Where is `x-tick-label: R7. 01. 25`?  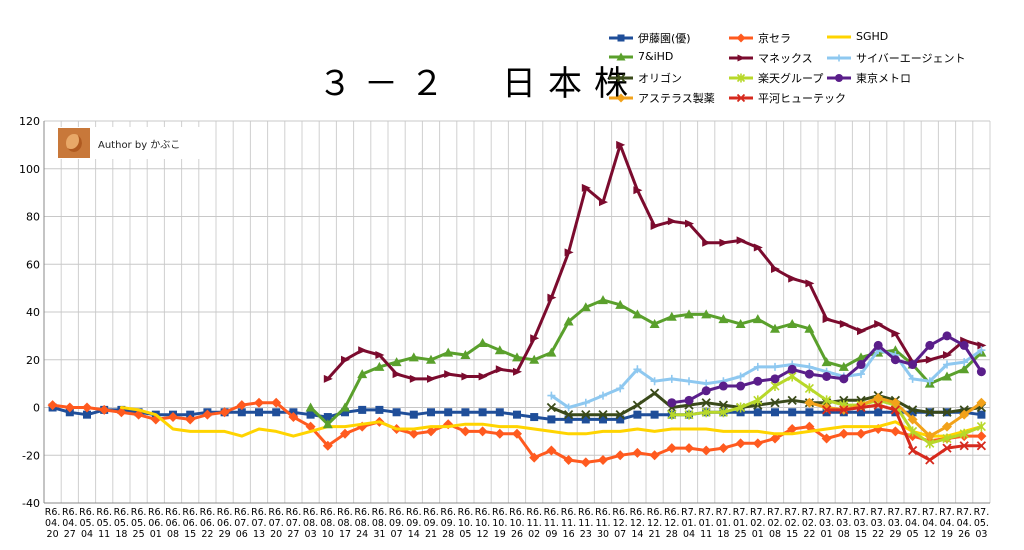
x-tick-label: R7. 01. 25 is located at coordinates (741, 523).